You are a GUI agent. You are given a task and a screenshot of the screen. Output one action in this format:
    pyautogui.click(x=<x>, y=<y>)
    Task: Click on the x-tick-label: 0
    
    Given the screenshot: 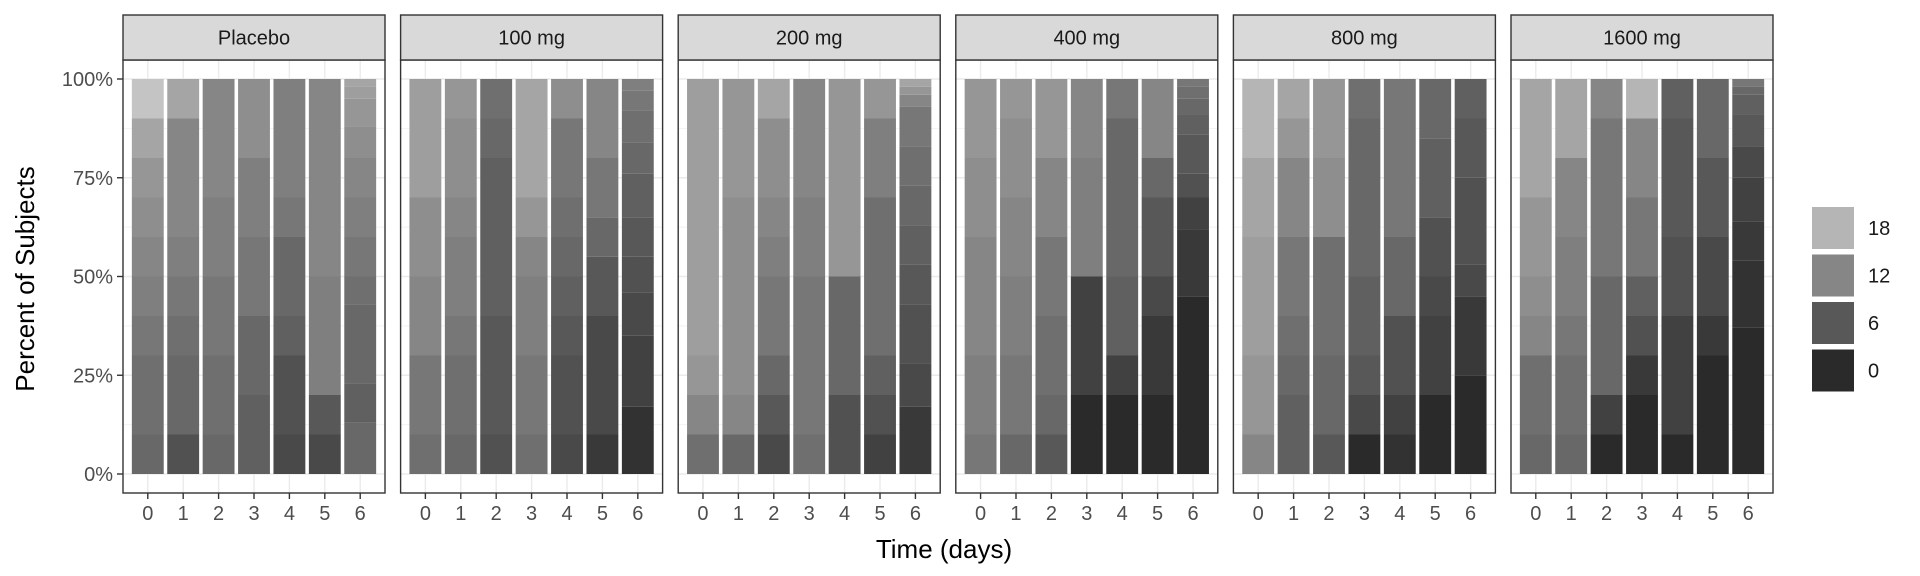 What is the action you would take?
    pyautogui.click(x=147, y=514)
    